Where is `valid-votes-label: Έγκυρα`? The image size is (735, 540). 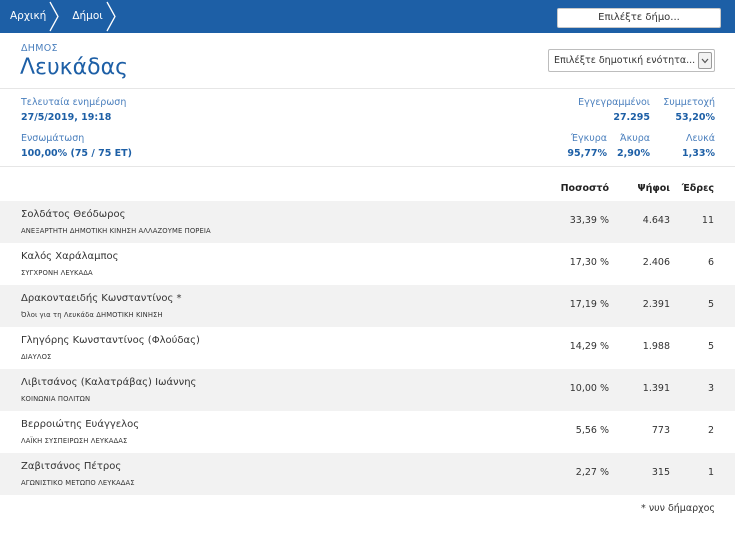
valid-votes-label: Έγκυρα is located at coordinates (588, 138).